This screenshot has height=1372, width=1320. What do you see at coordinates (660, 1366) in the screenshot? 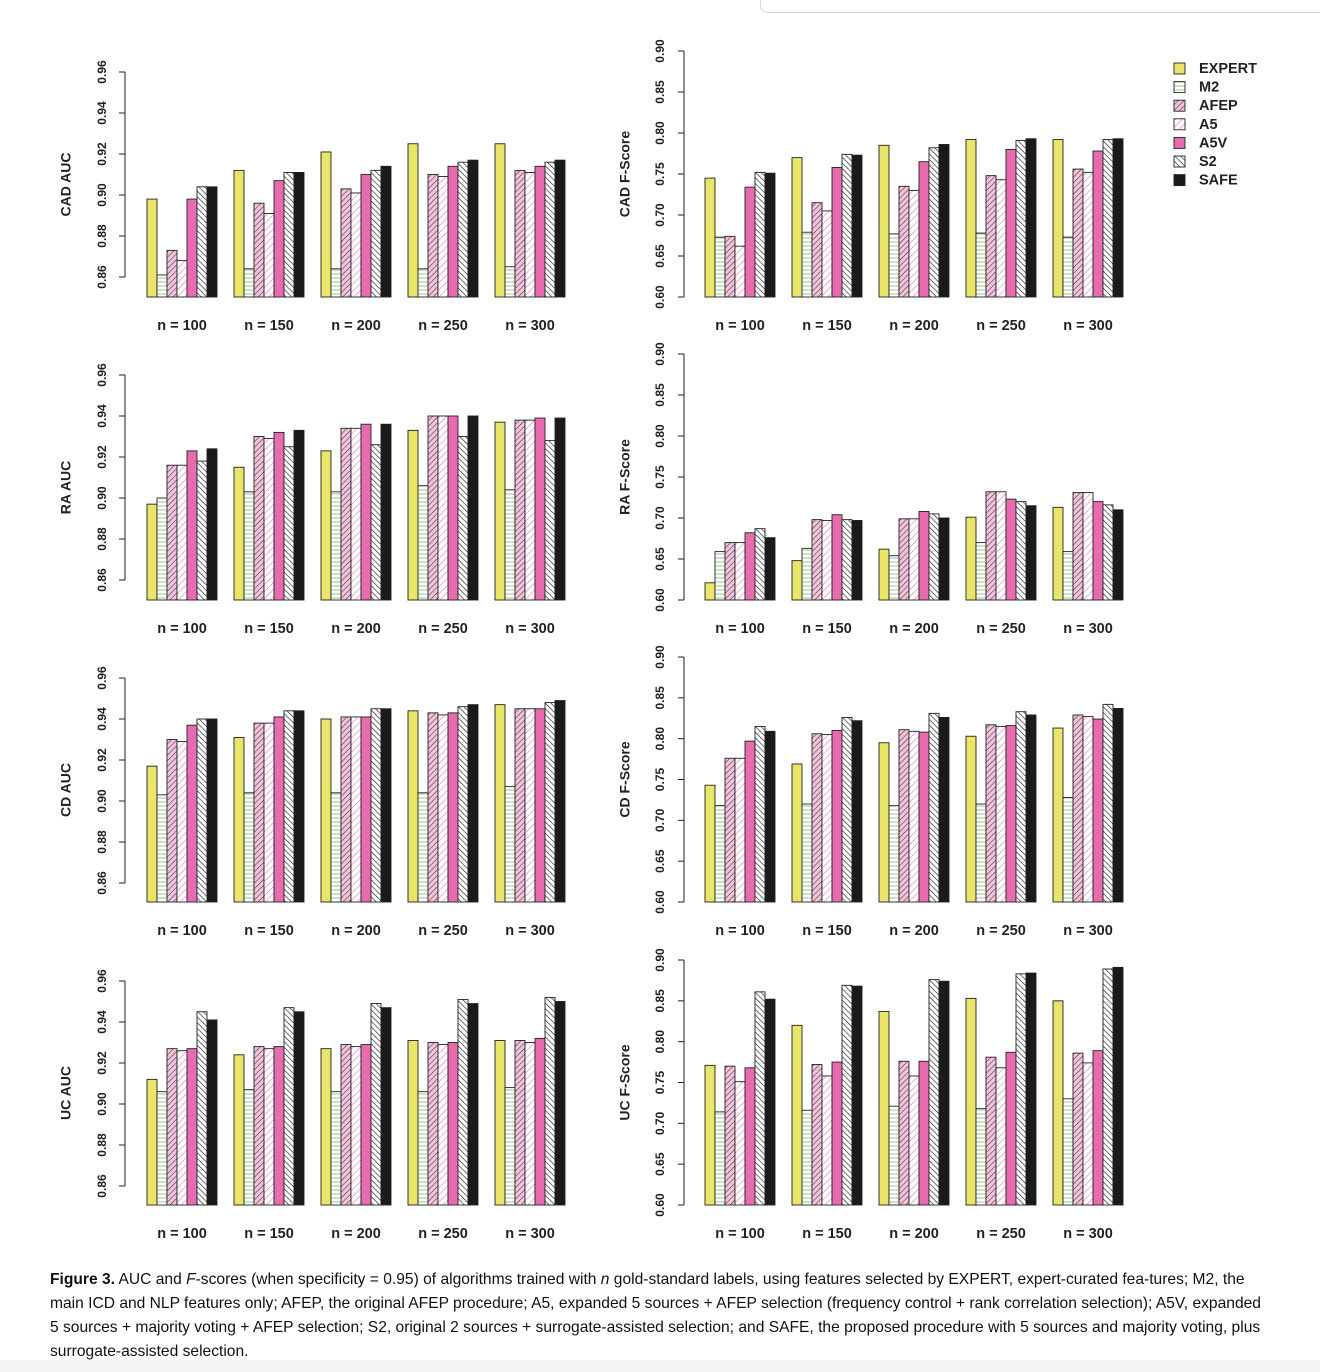
I see `bottom-strip` at bounding box center [660, 1366].